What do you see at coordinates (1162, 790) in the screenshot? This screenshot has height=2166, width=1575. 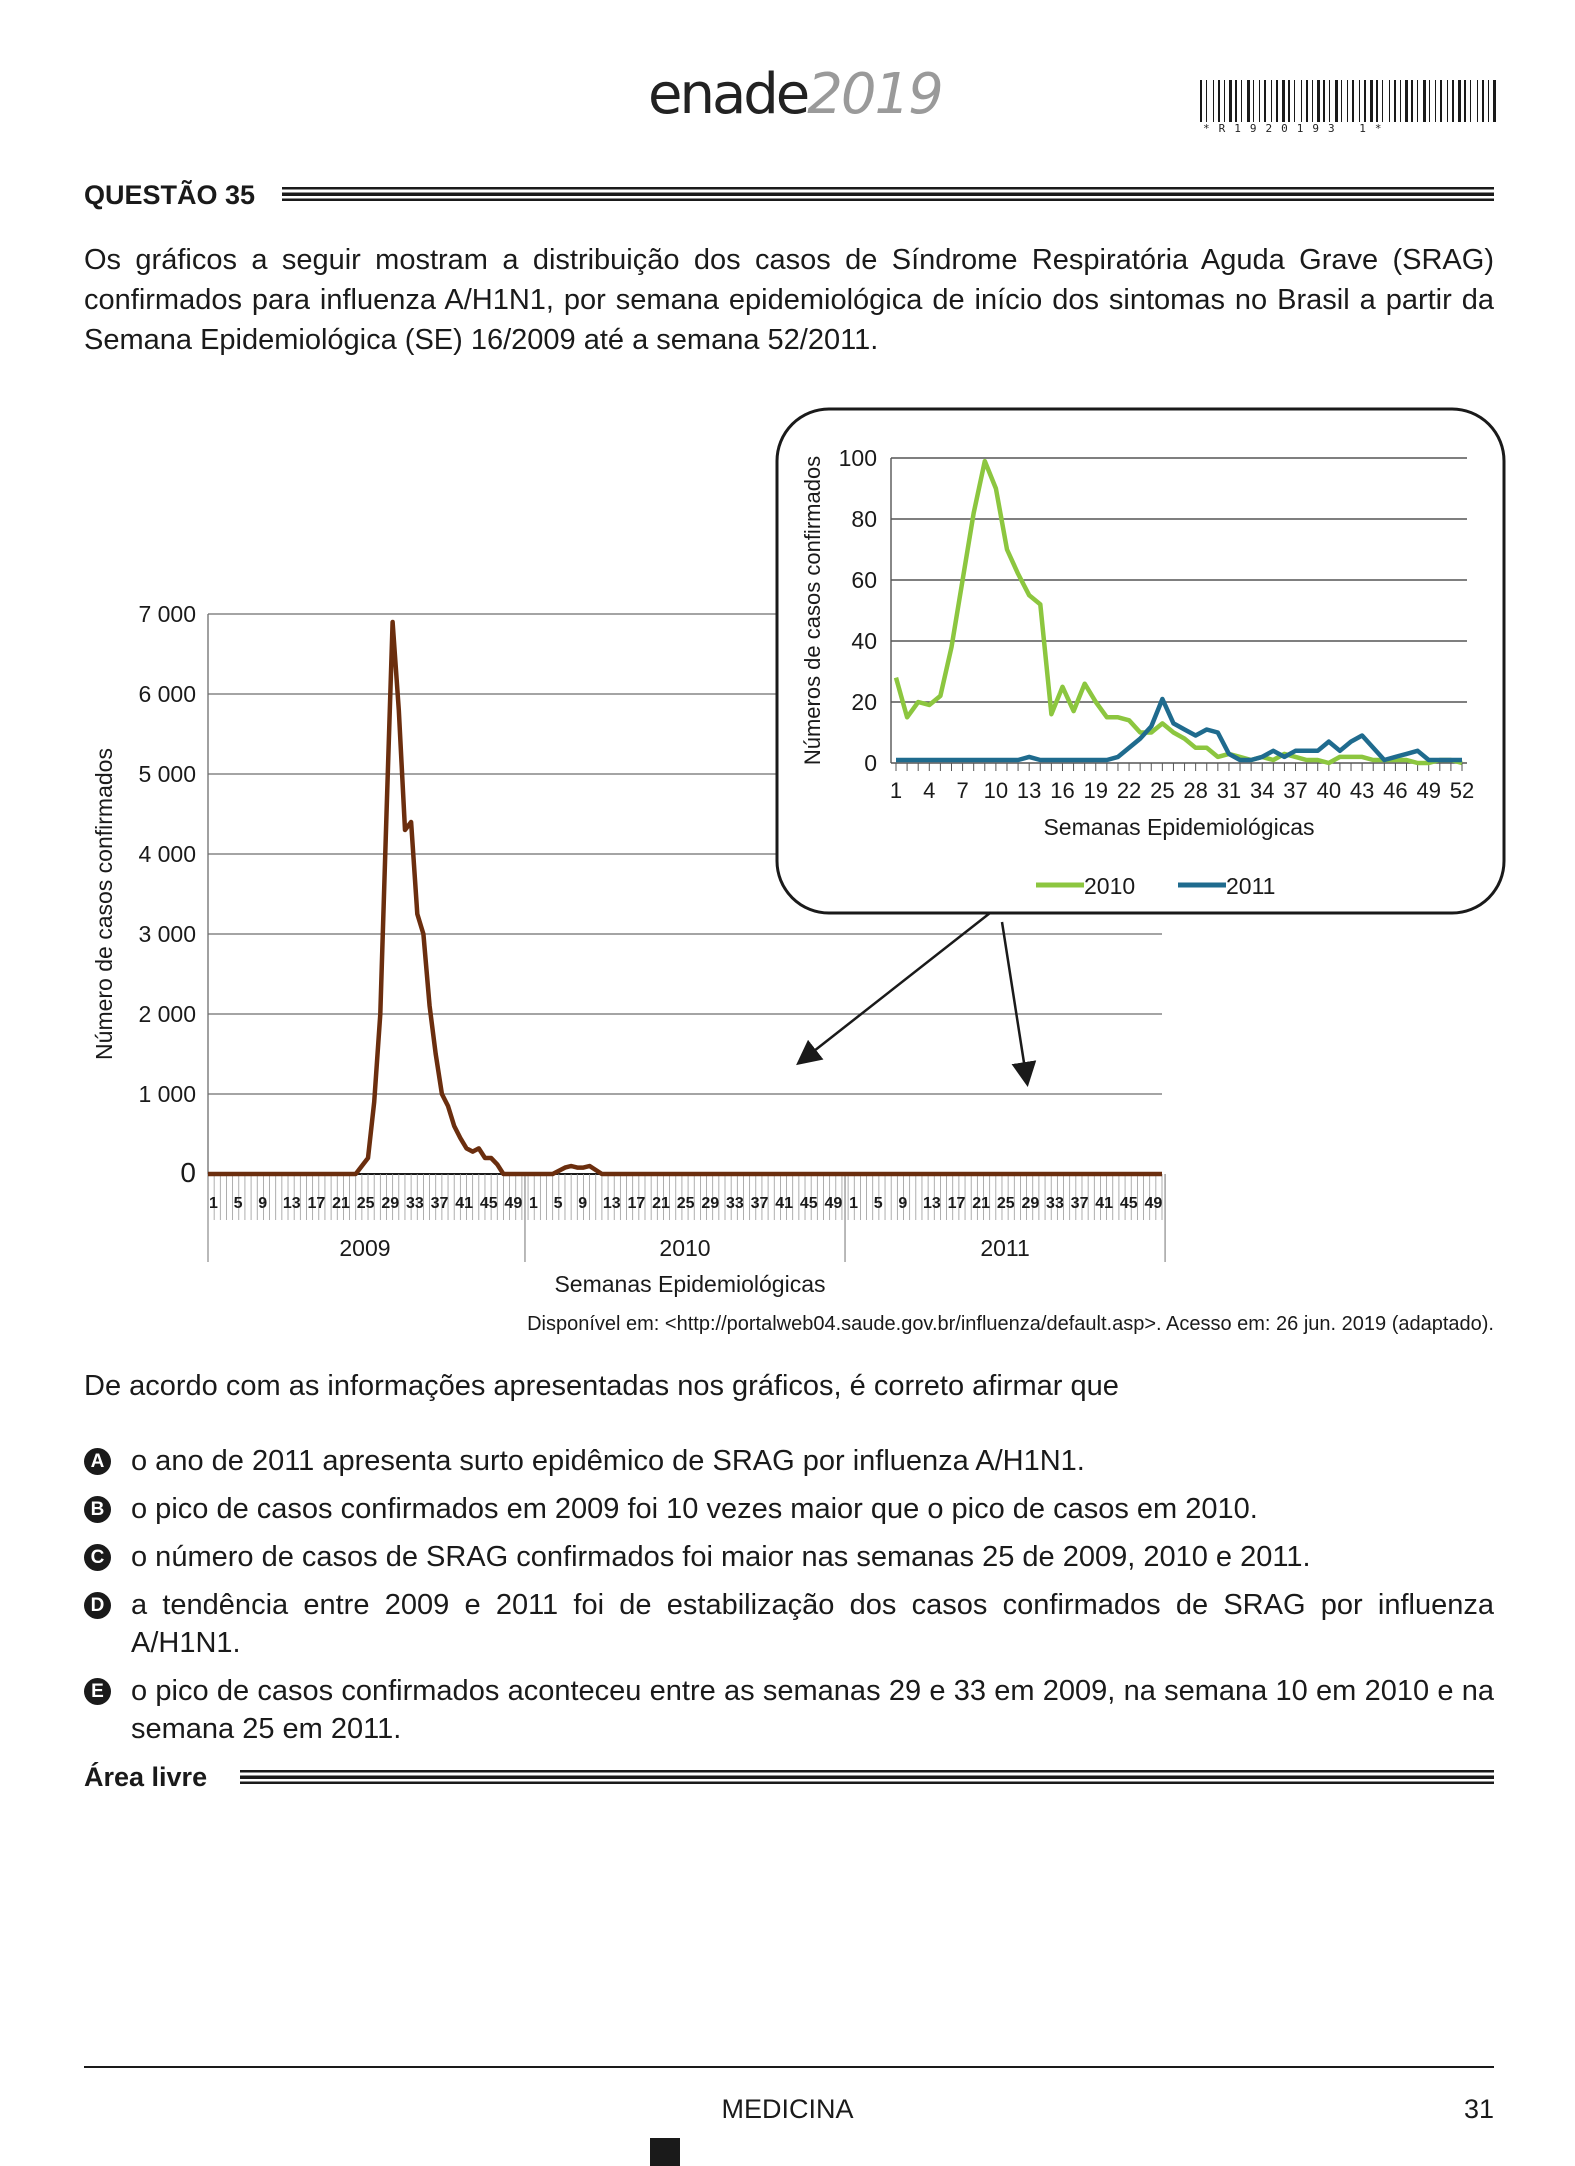 I see `x-tick-label: 25` at bounding box center [1162, 790].